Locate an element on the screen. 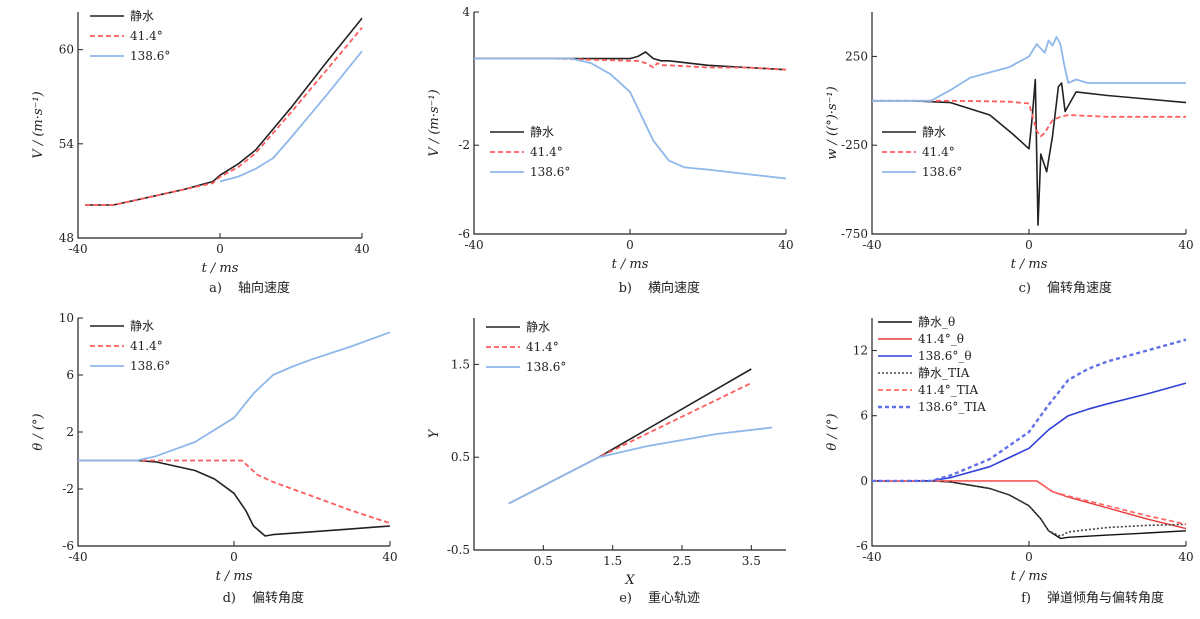  caption-label: f) is located at coordinates (1026, 598).